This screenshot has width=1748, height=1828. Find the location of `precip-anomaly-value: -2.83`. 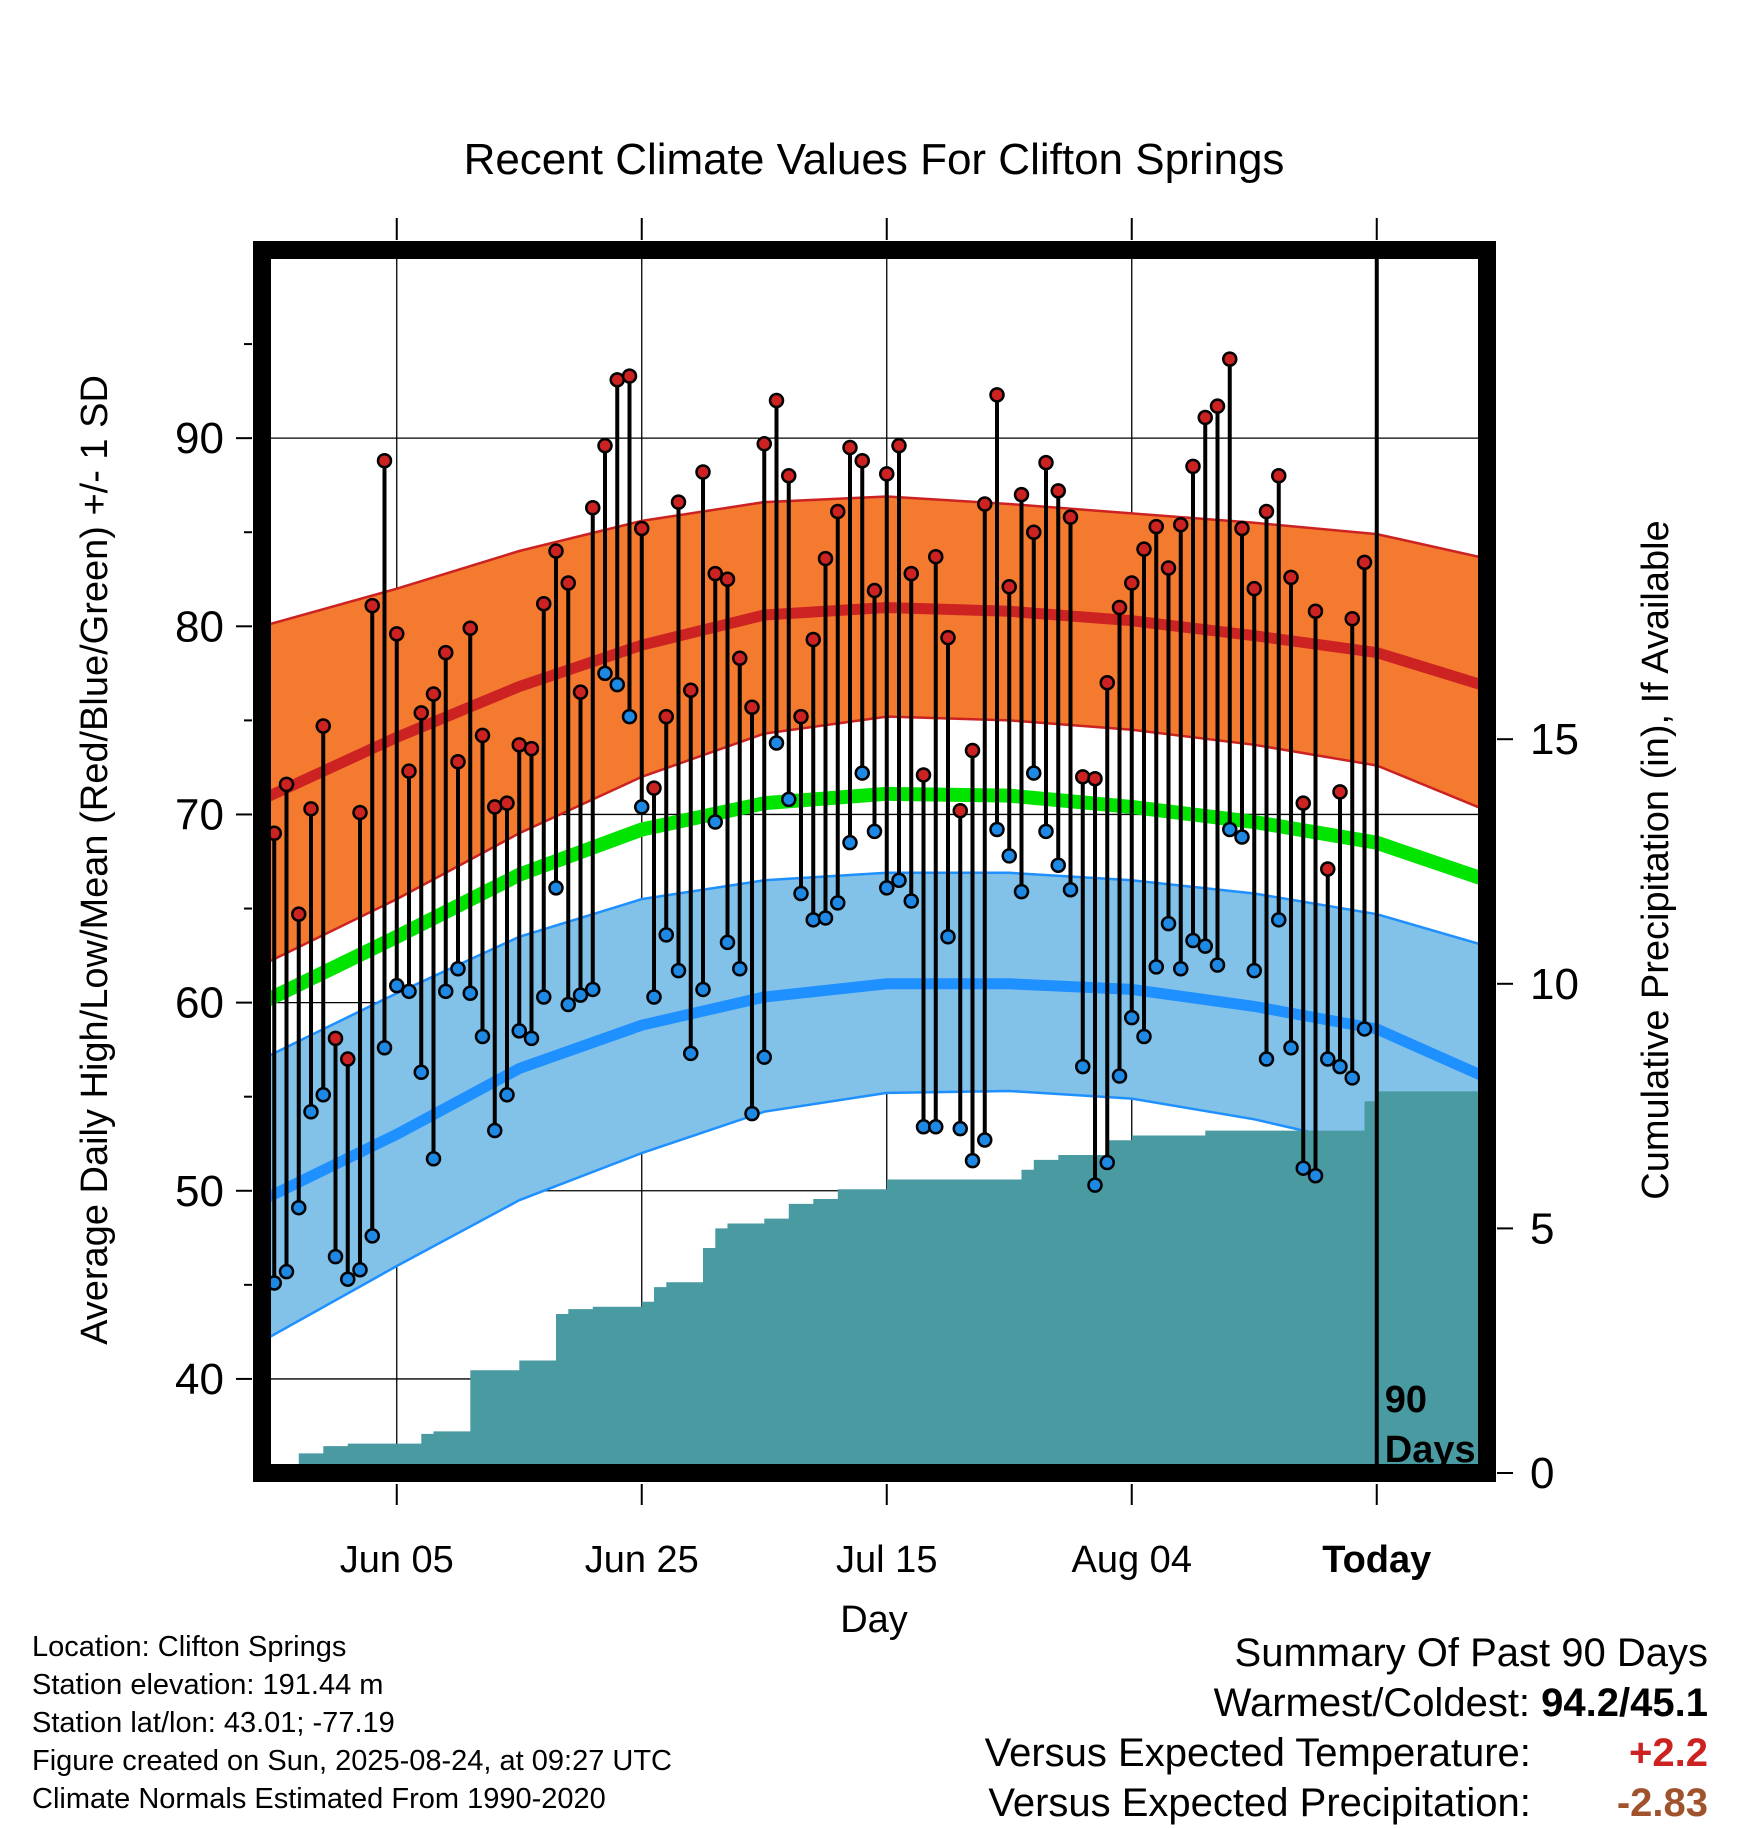

precip-anomaly-value: -2.83 is located at coordinates (1662, 1803).